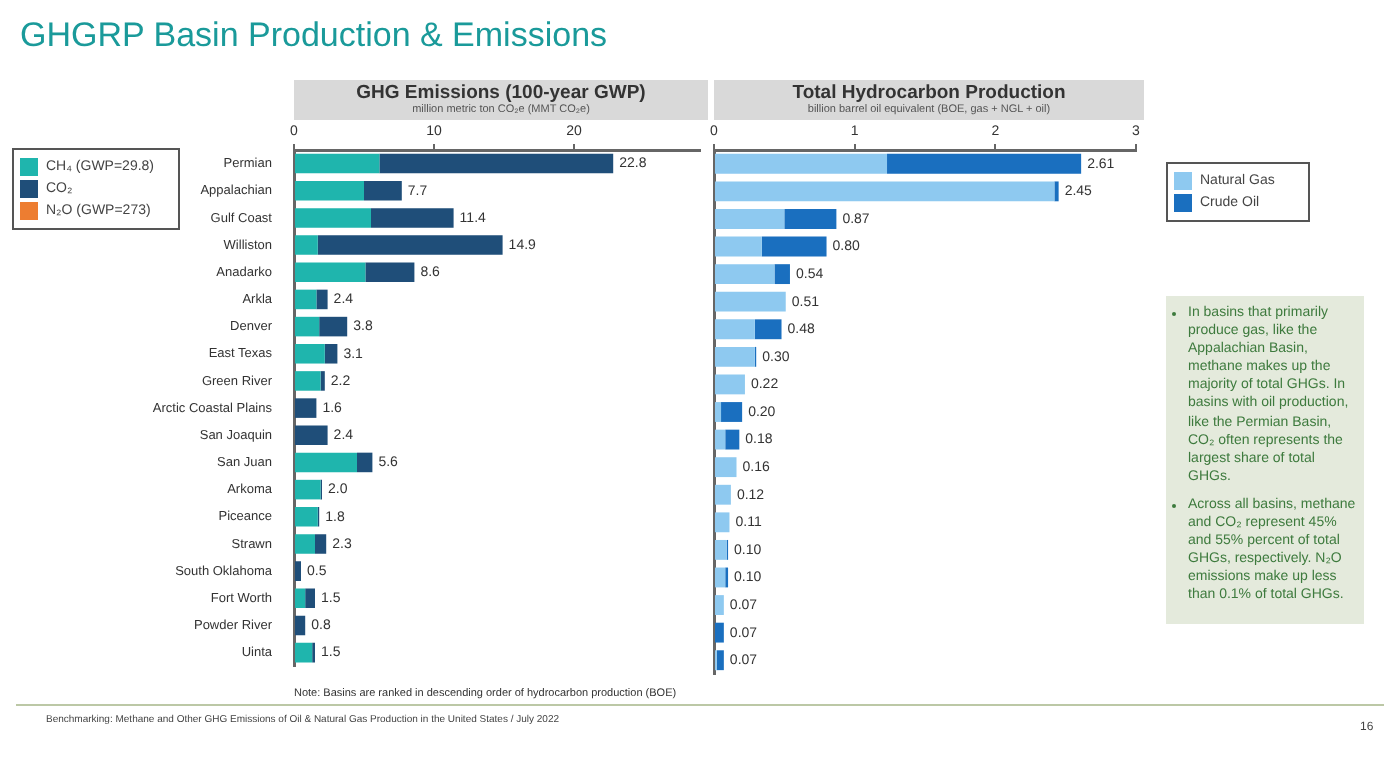 The height and width of the screenshot is (768, 1400). What do you see at coordinates (314, 36) in the screenshot?
I see `text: GHGRP Basin Production & Emissions` at bounding box center [314, 36].